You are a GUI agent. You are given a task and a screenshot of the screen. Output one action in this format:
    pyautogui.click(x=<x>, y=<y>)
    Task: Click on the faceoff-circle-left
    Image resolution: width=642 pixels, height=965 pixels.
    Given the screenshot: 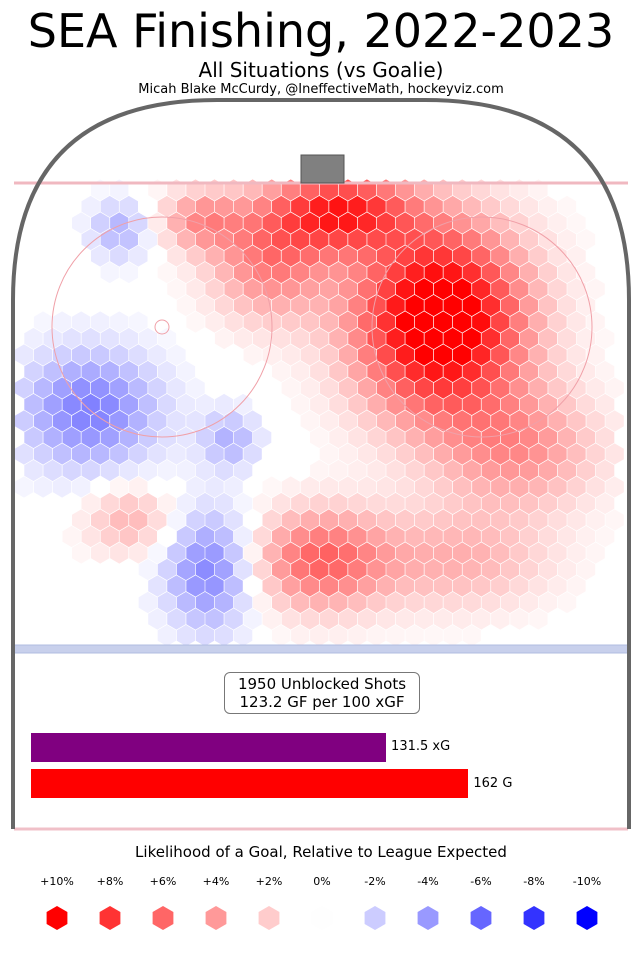 What is the action you would take?
    pyautogui.click(x=162, y=327)
    